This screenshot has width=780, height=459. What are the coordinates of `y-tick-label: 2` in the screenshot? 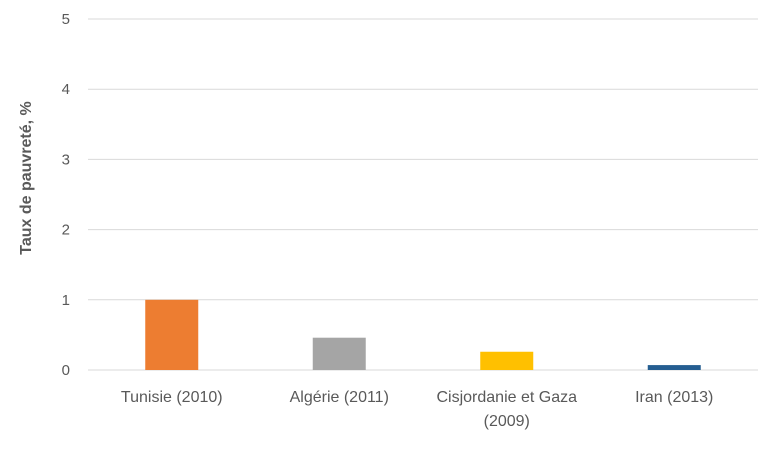 It's located at (66, 230).